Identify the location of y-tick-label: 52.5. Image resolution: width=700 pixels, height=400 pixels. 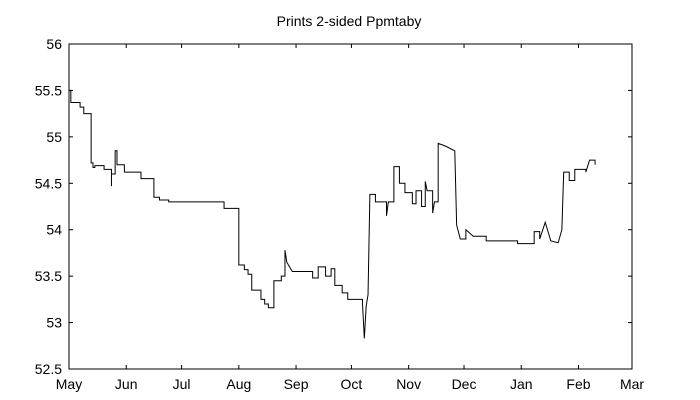
(48, 369).